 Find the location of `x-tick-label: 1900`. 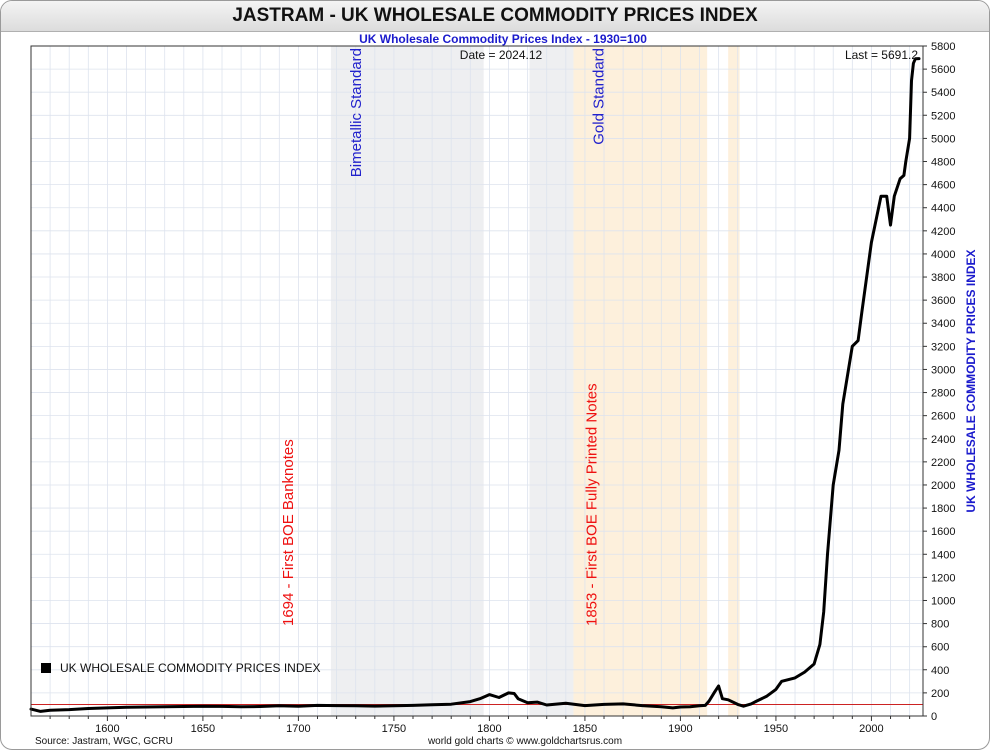

x-tick-label: 1900 is located at coordinates (680, 729).